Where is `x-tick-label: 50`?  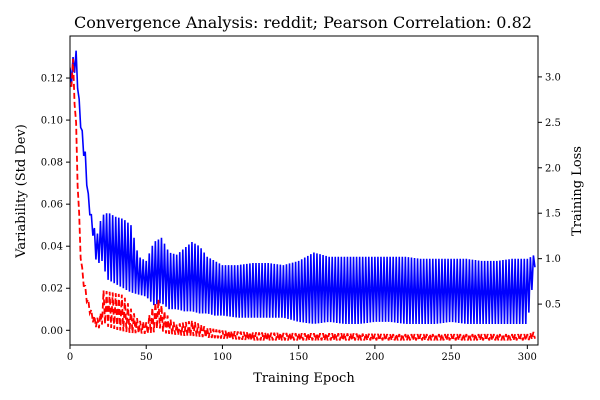 x-tick-label: 50 is located at coordinates (146, 357).